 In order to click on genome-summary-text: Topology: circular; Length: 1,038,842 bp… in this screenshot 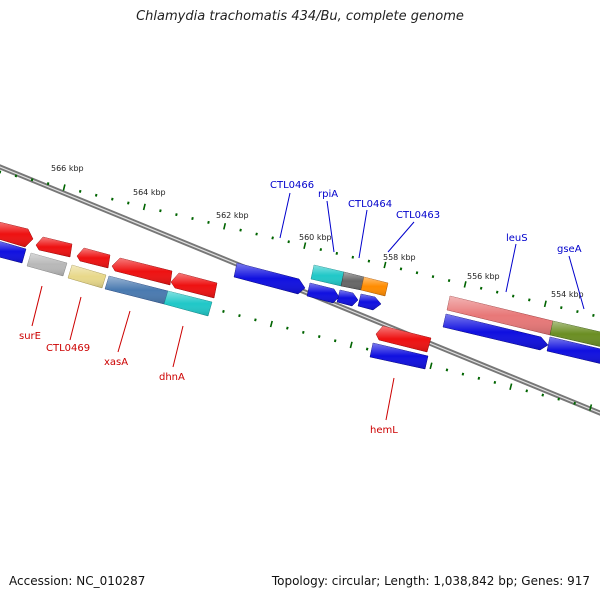, I will do `click(430, 581)`.